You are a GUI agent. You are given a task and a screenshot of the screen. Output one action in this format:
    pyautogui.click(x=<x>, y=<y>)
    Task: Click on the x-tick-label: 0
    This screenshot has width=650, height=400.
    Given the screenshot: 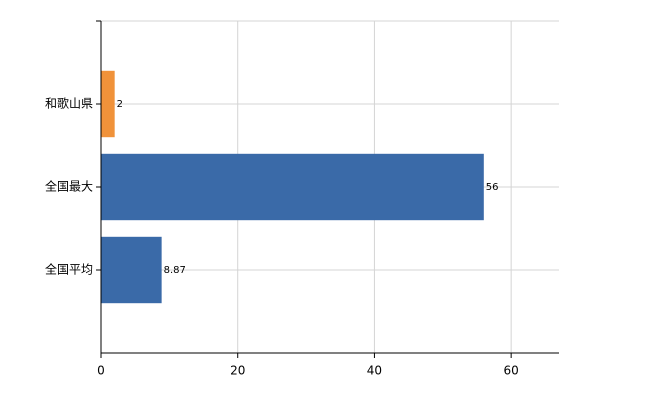 What is the action you would take?
    pyautogui.click(x=101, y=371)
    